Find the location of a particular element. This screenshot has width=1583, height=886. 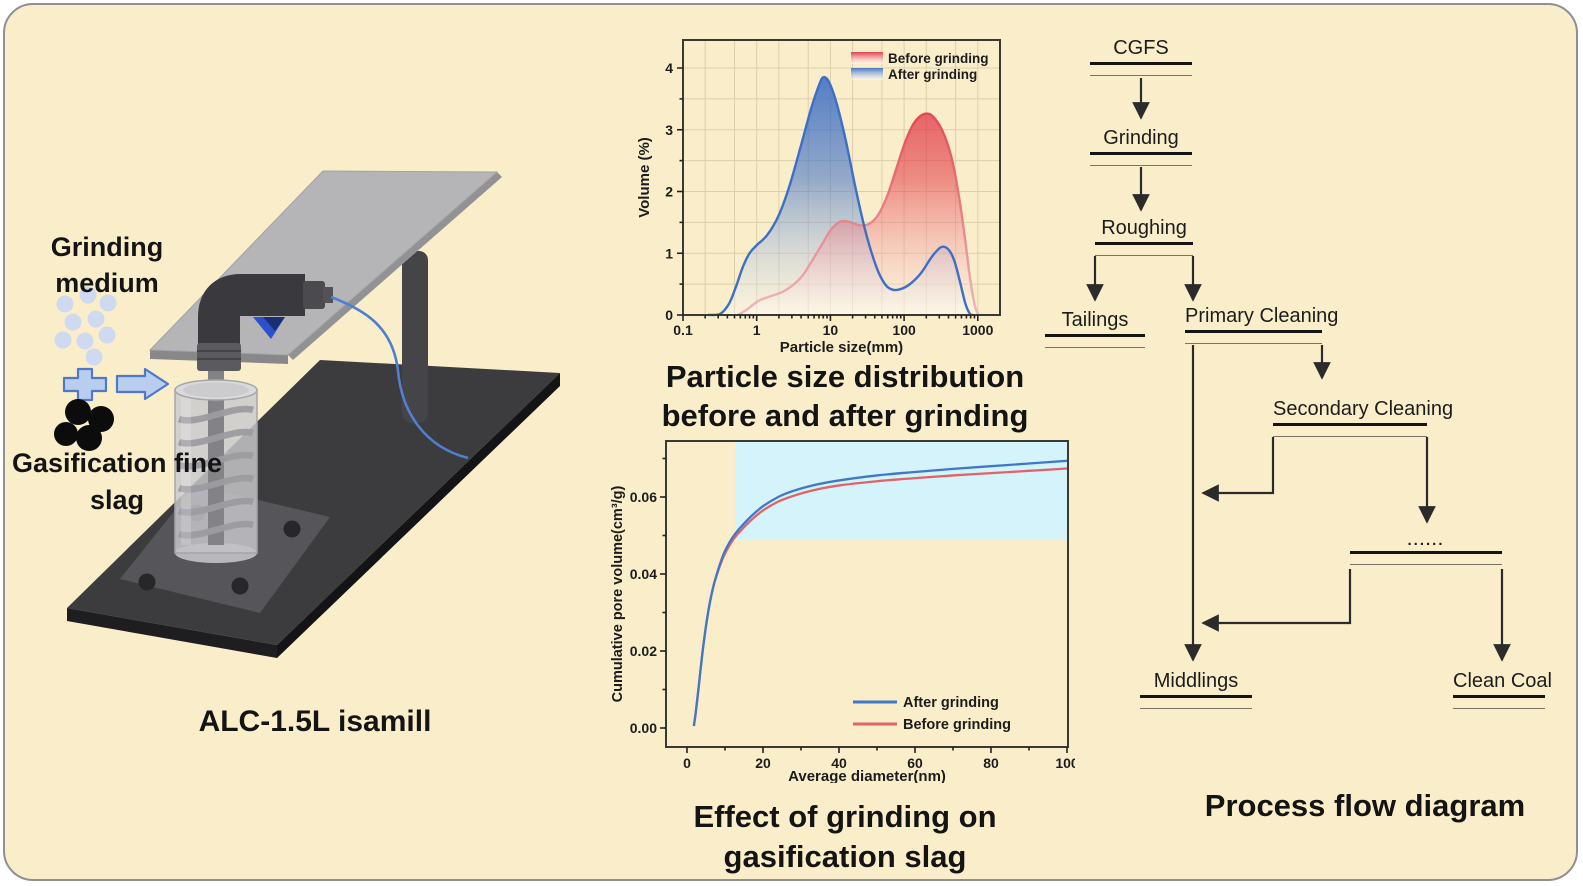

svg-text: 4 is located at coordinates (669, 68).